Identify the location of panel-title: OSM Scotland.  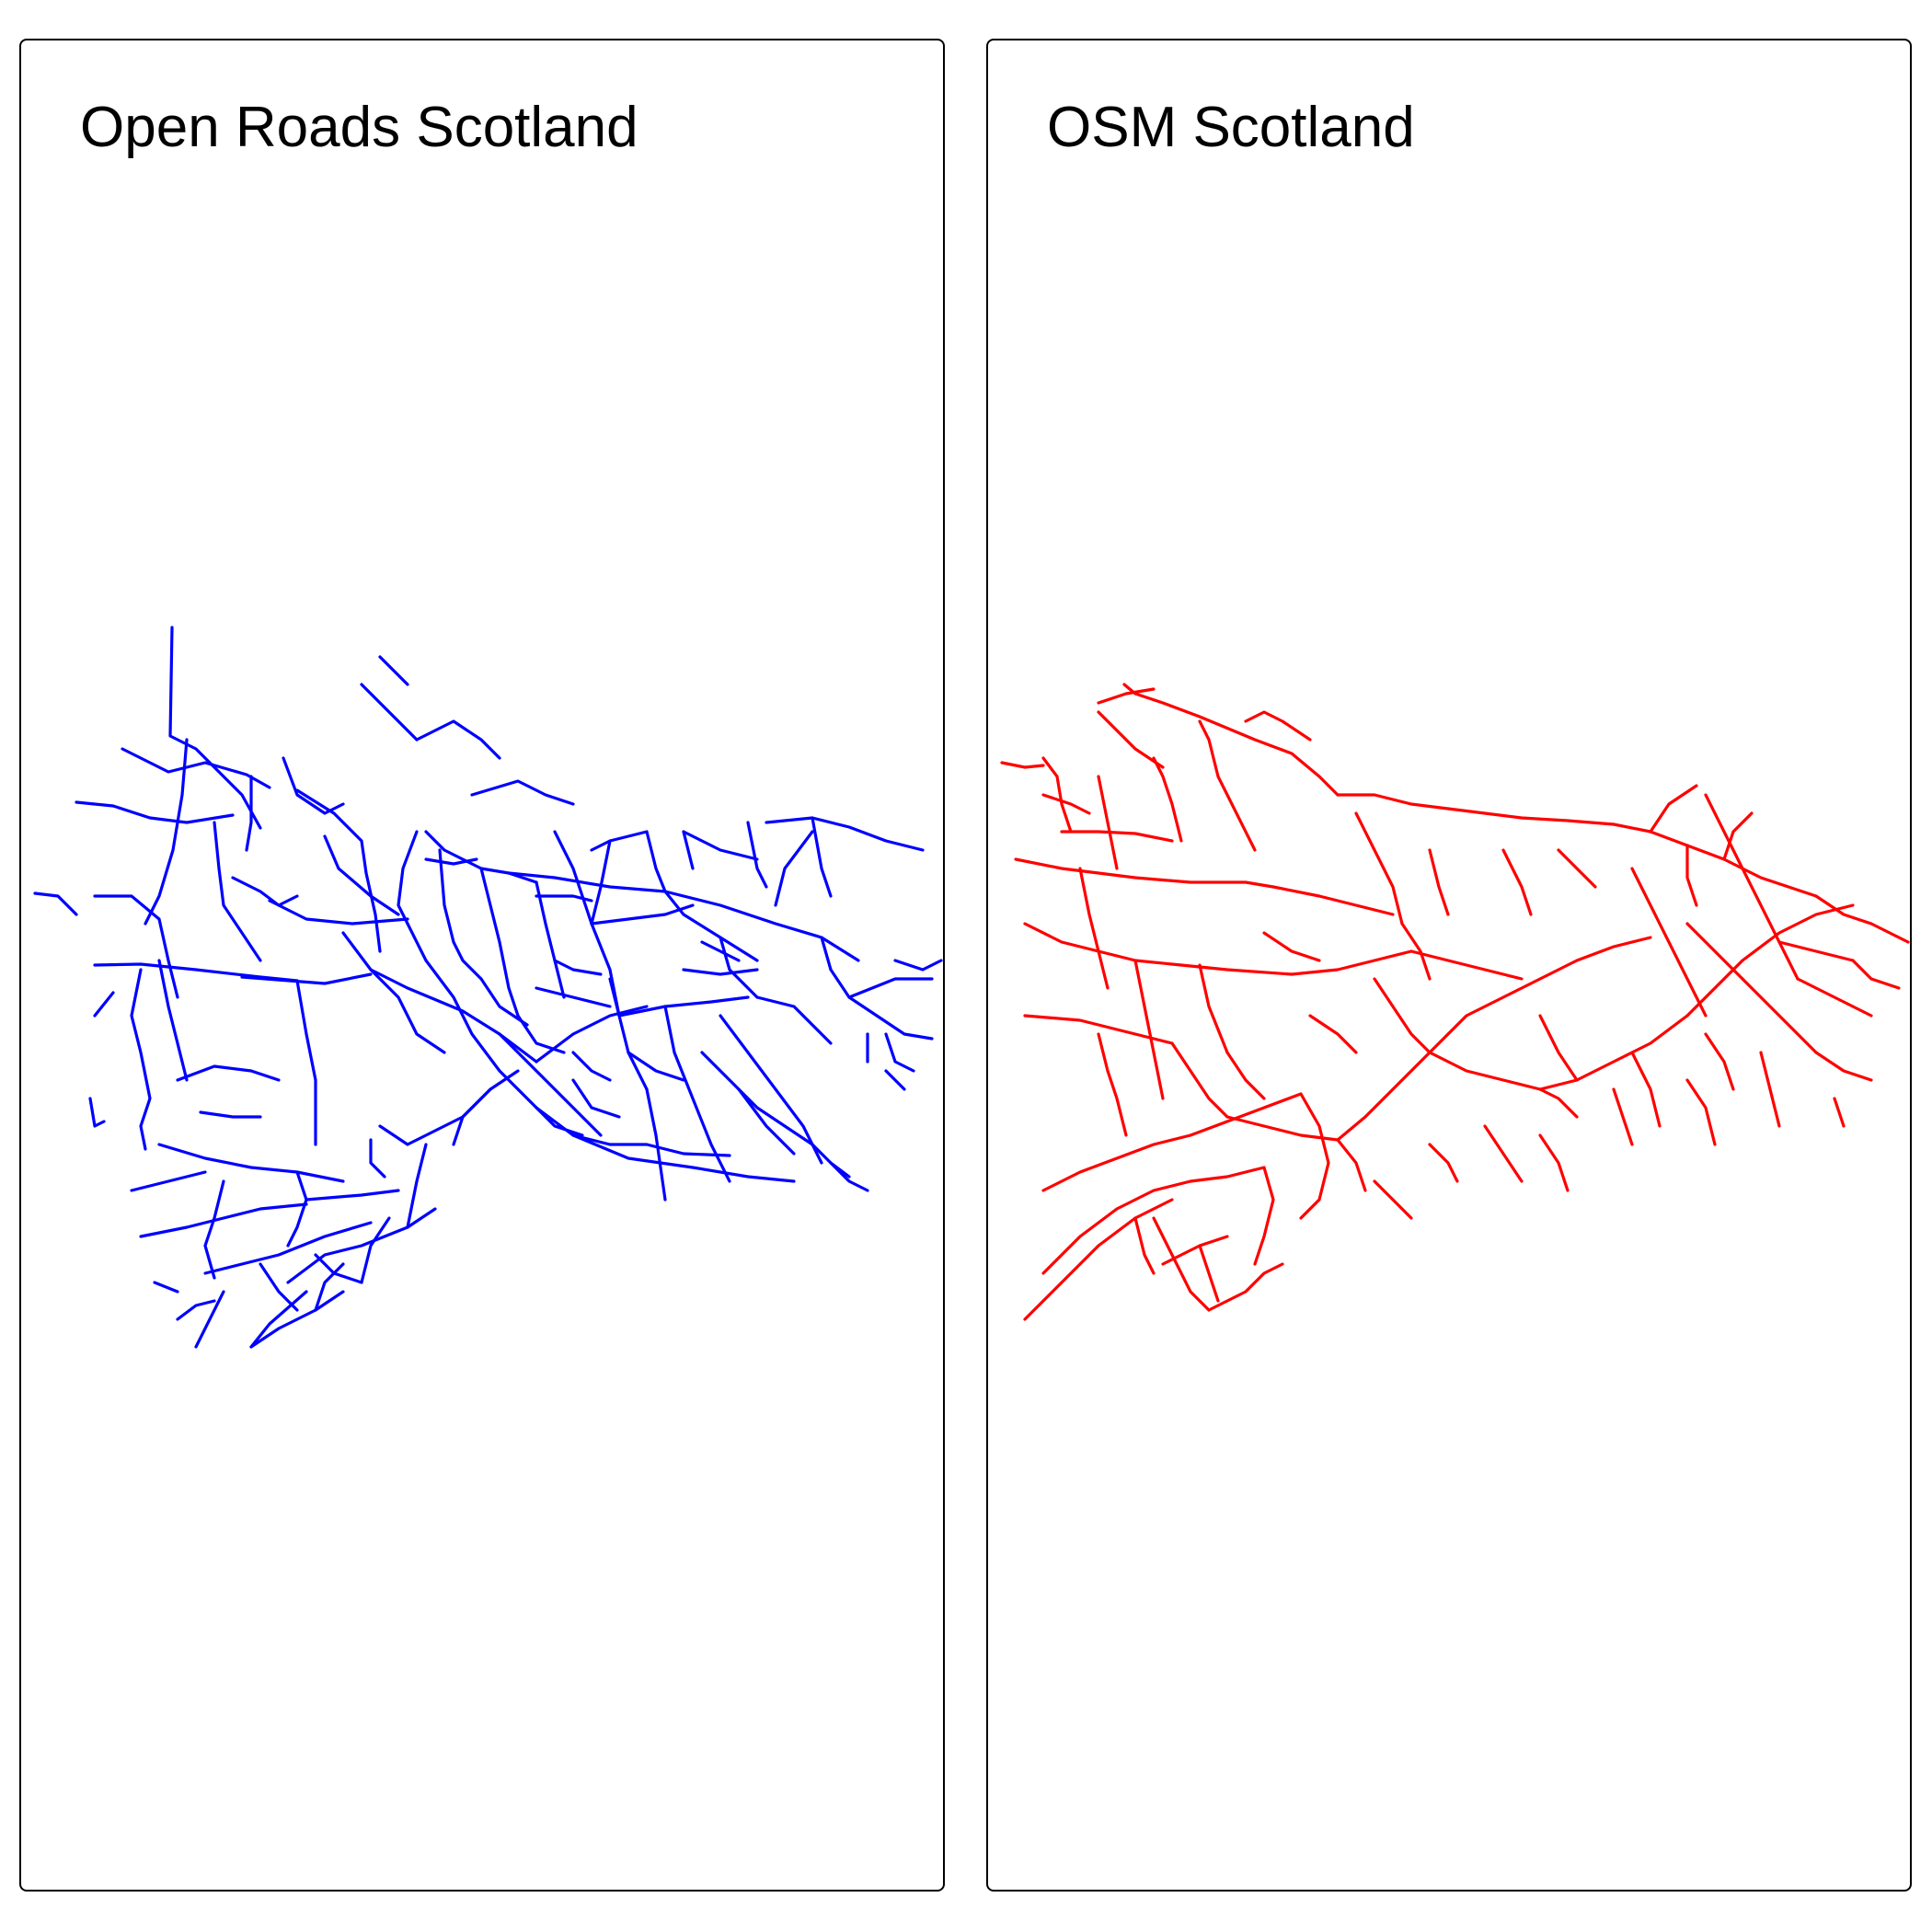
(1231, 127).